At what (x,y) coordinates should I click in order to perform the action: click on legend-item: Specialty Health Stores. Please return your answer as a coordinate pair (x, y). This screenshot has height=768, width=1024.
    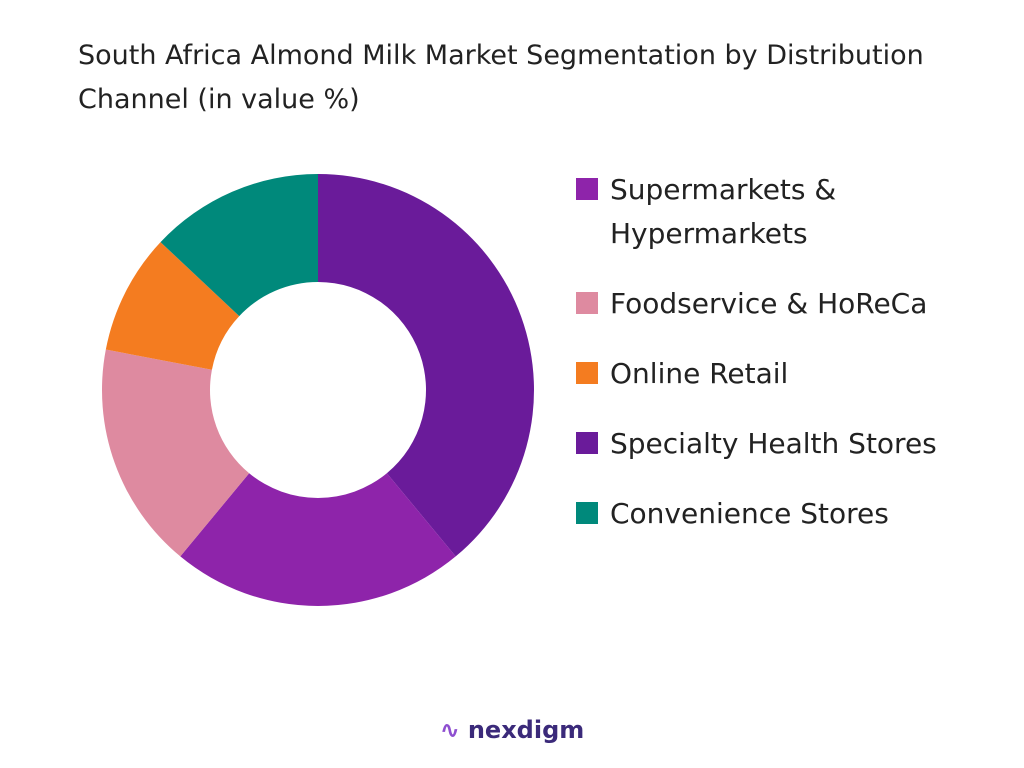
    Looking at the image, I should click on (781, 444).